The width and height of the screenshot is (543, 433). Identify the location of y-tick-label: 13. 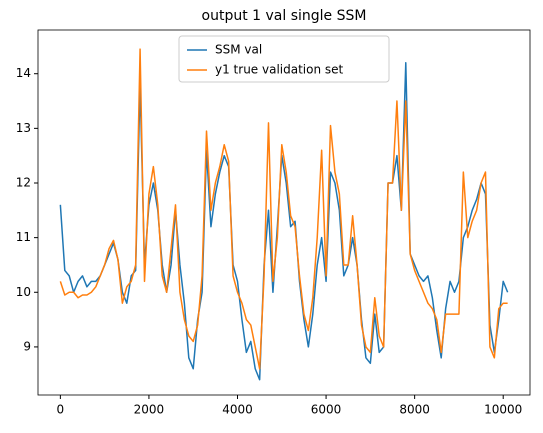
(23, 128).